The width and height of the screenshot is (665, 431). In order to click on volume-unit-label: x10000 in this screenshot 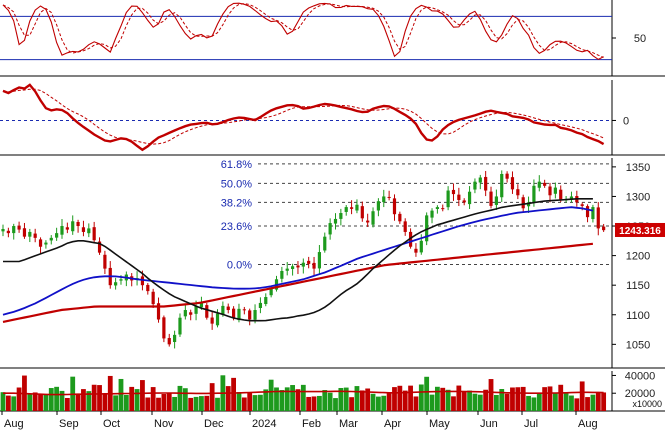, I will do `click(647, 404)`.